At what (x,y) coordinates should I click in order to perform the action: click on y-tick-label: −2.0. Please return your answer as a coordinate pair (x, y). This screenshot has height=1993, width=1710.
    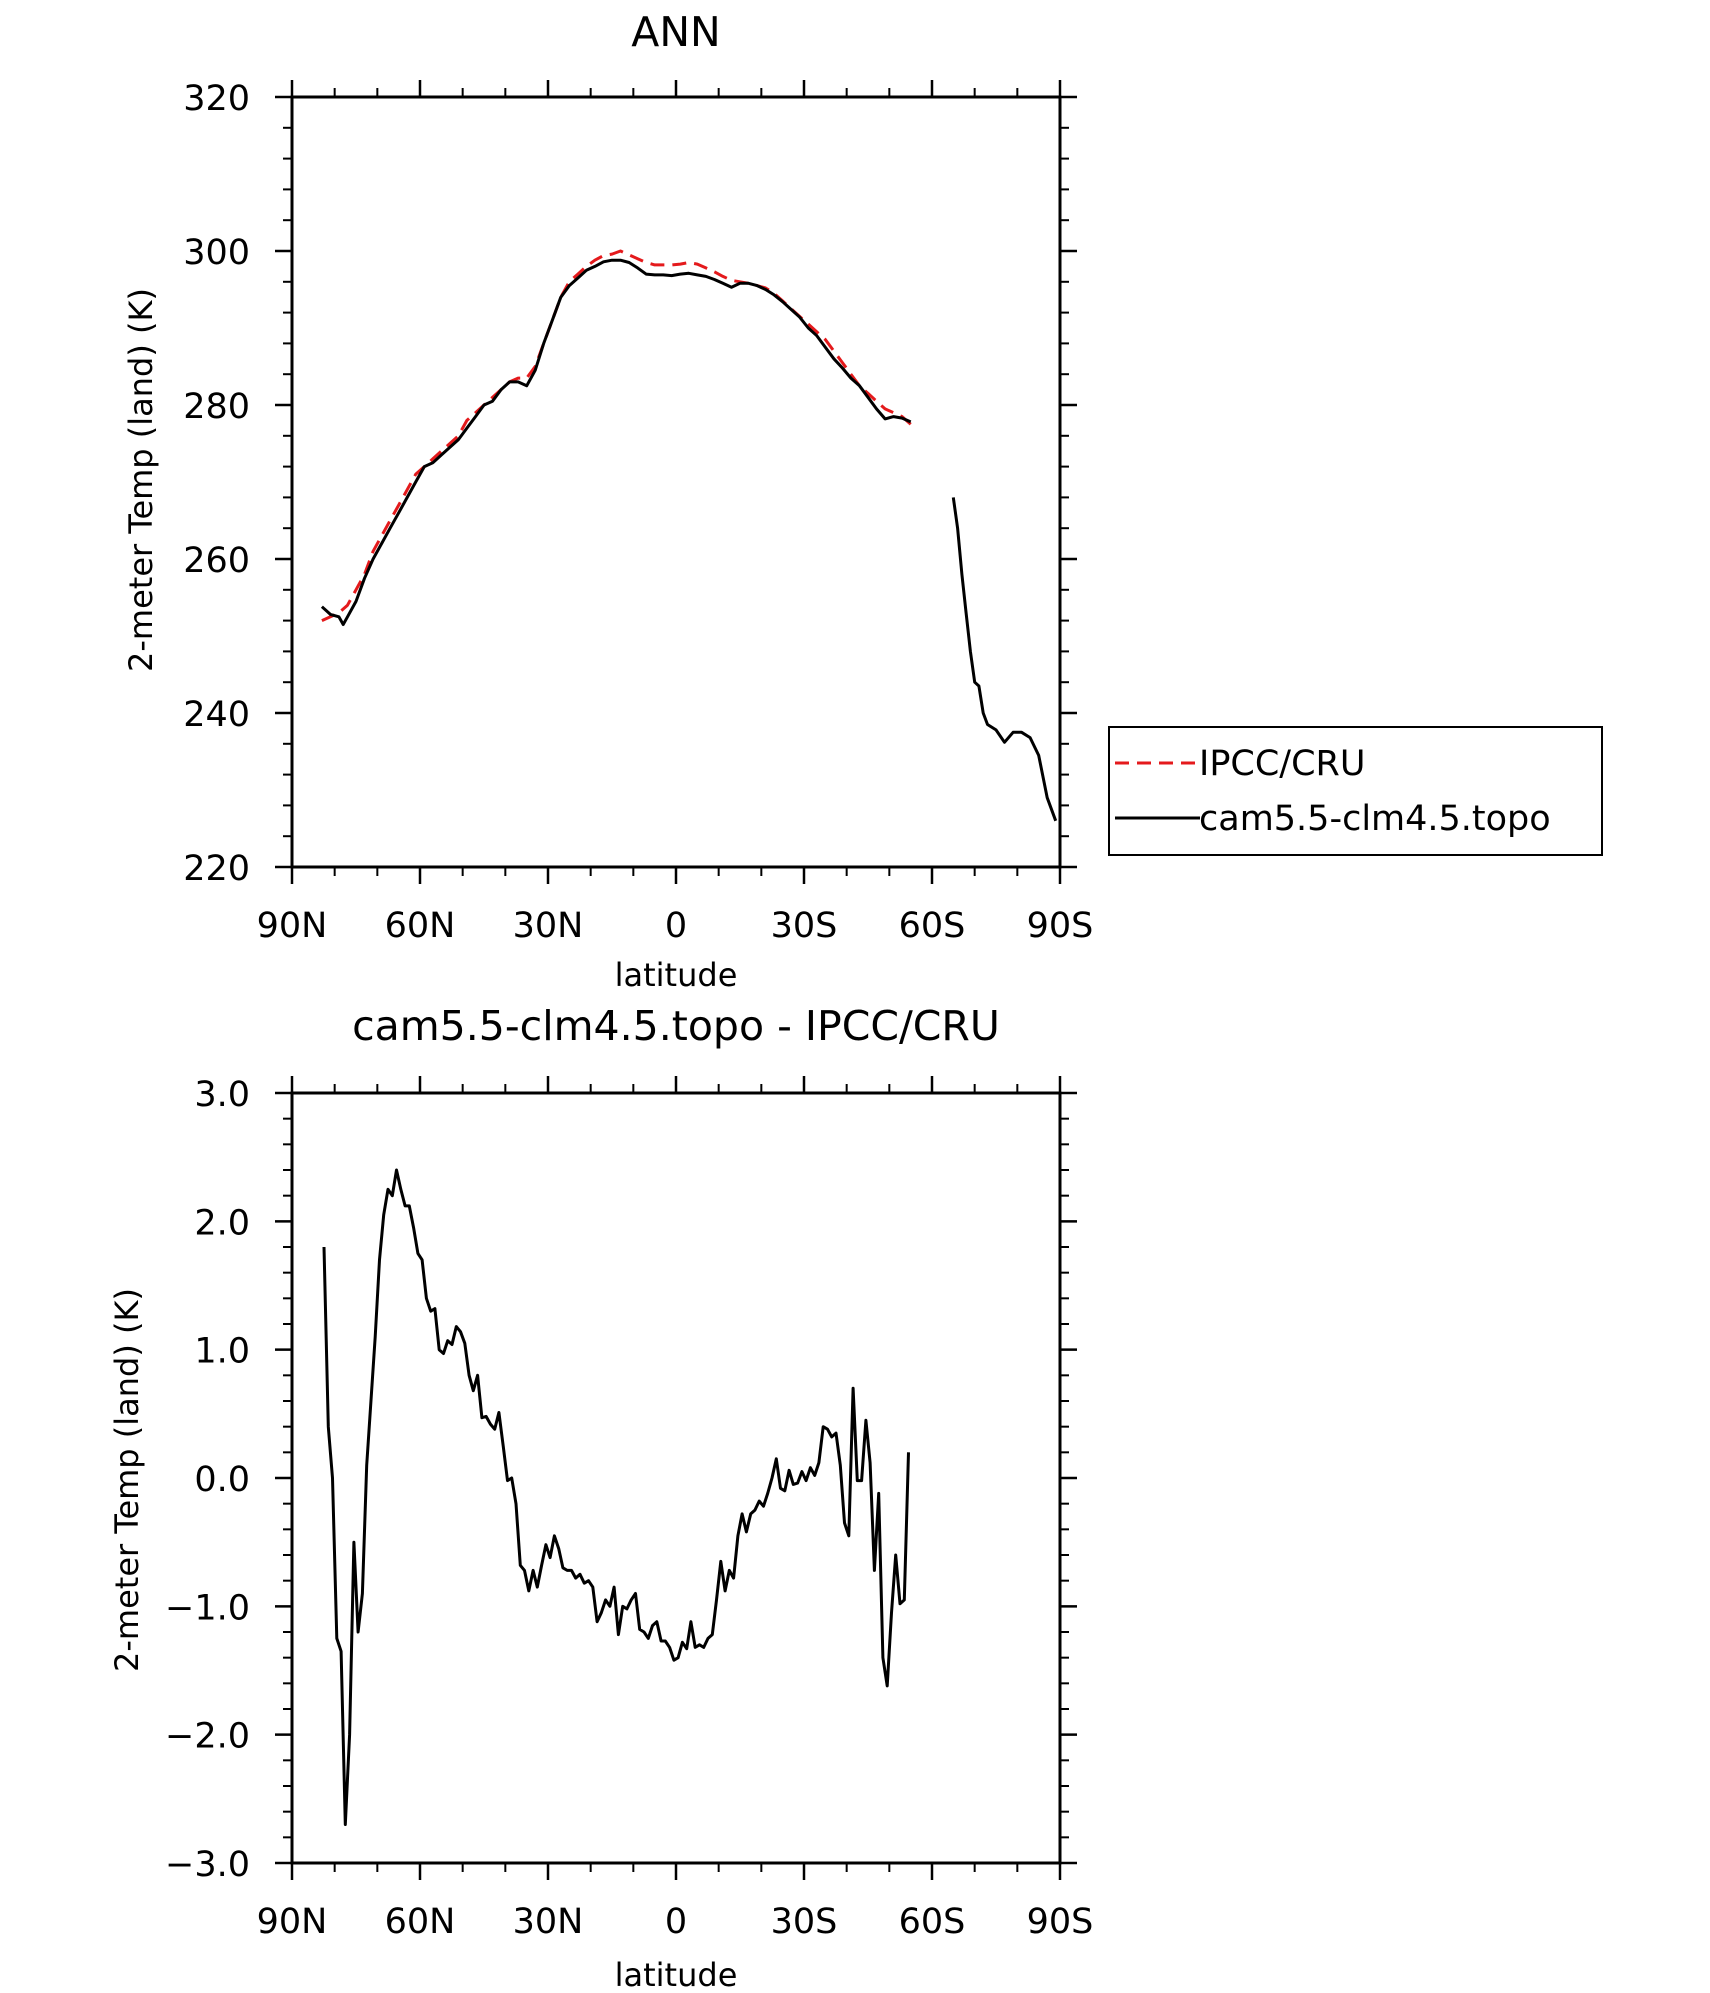
    Looking at the image, I should click on (207, 1737).